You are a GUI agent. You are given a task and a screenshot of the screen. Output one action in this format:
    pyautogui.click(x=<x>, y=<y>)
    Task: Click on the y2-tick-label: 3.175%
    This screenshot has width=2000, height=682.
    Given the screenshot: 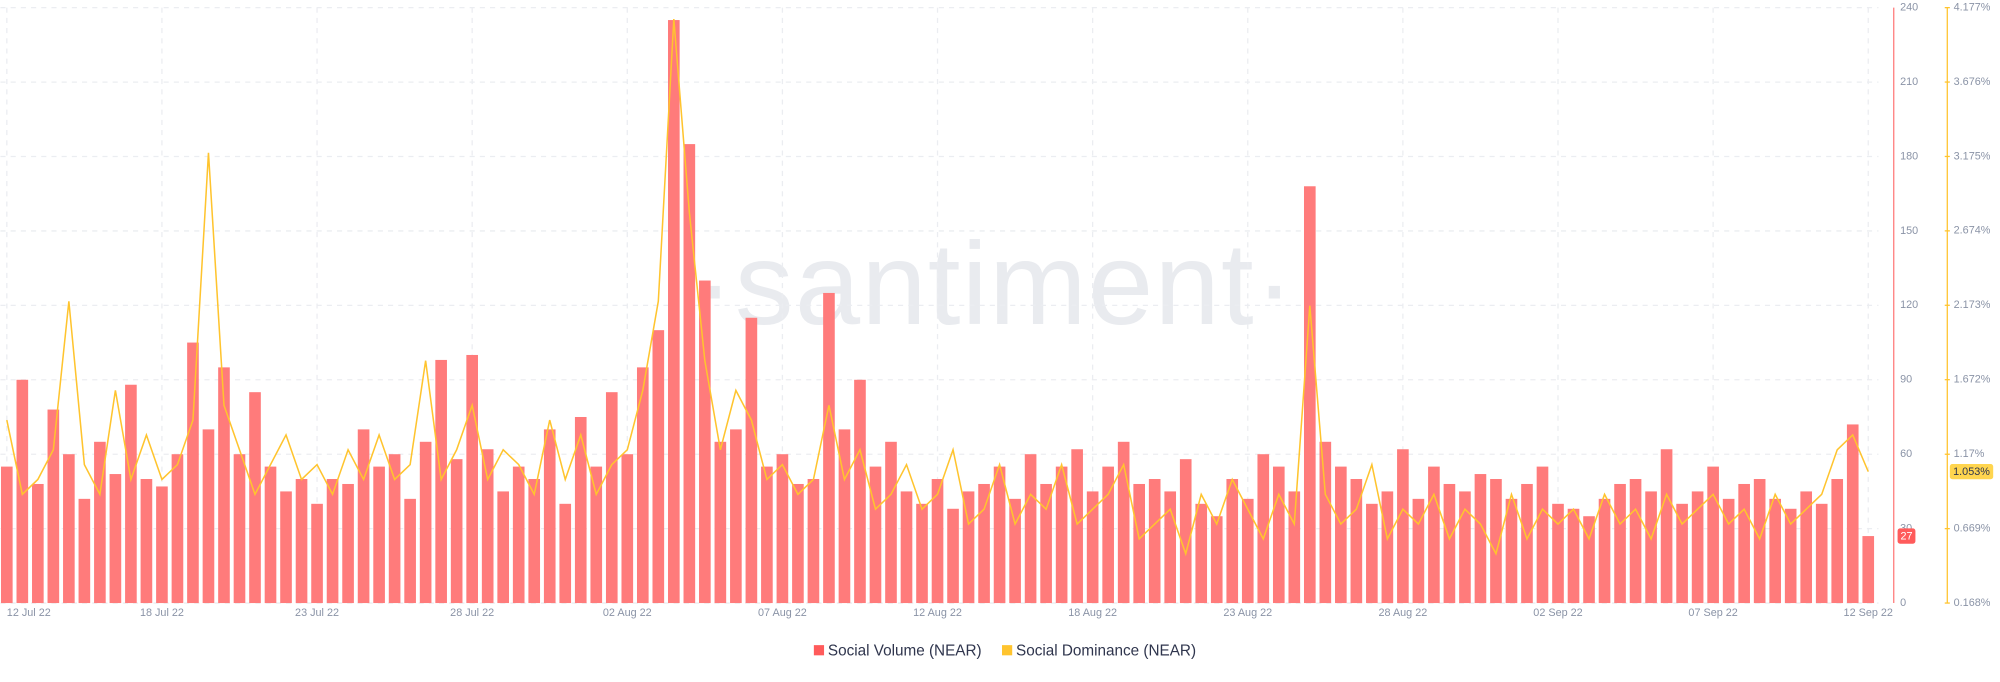 What is the action you would take?
    pyautogui.click(x=1972, y=156)
    